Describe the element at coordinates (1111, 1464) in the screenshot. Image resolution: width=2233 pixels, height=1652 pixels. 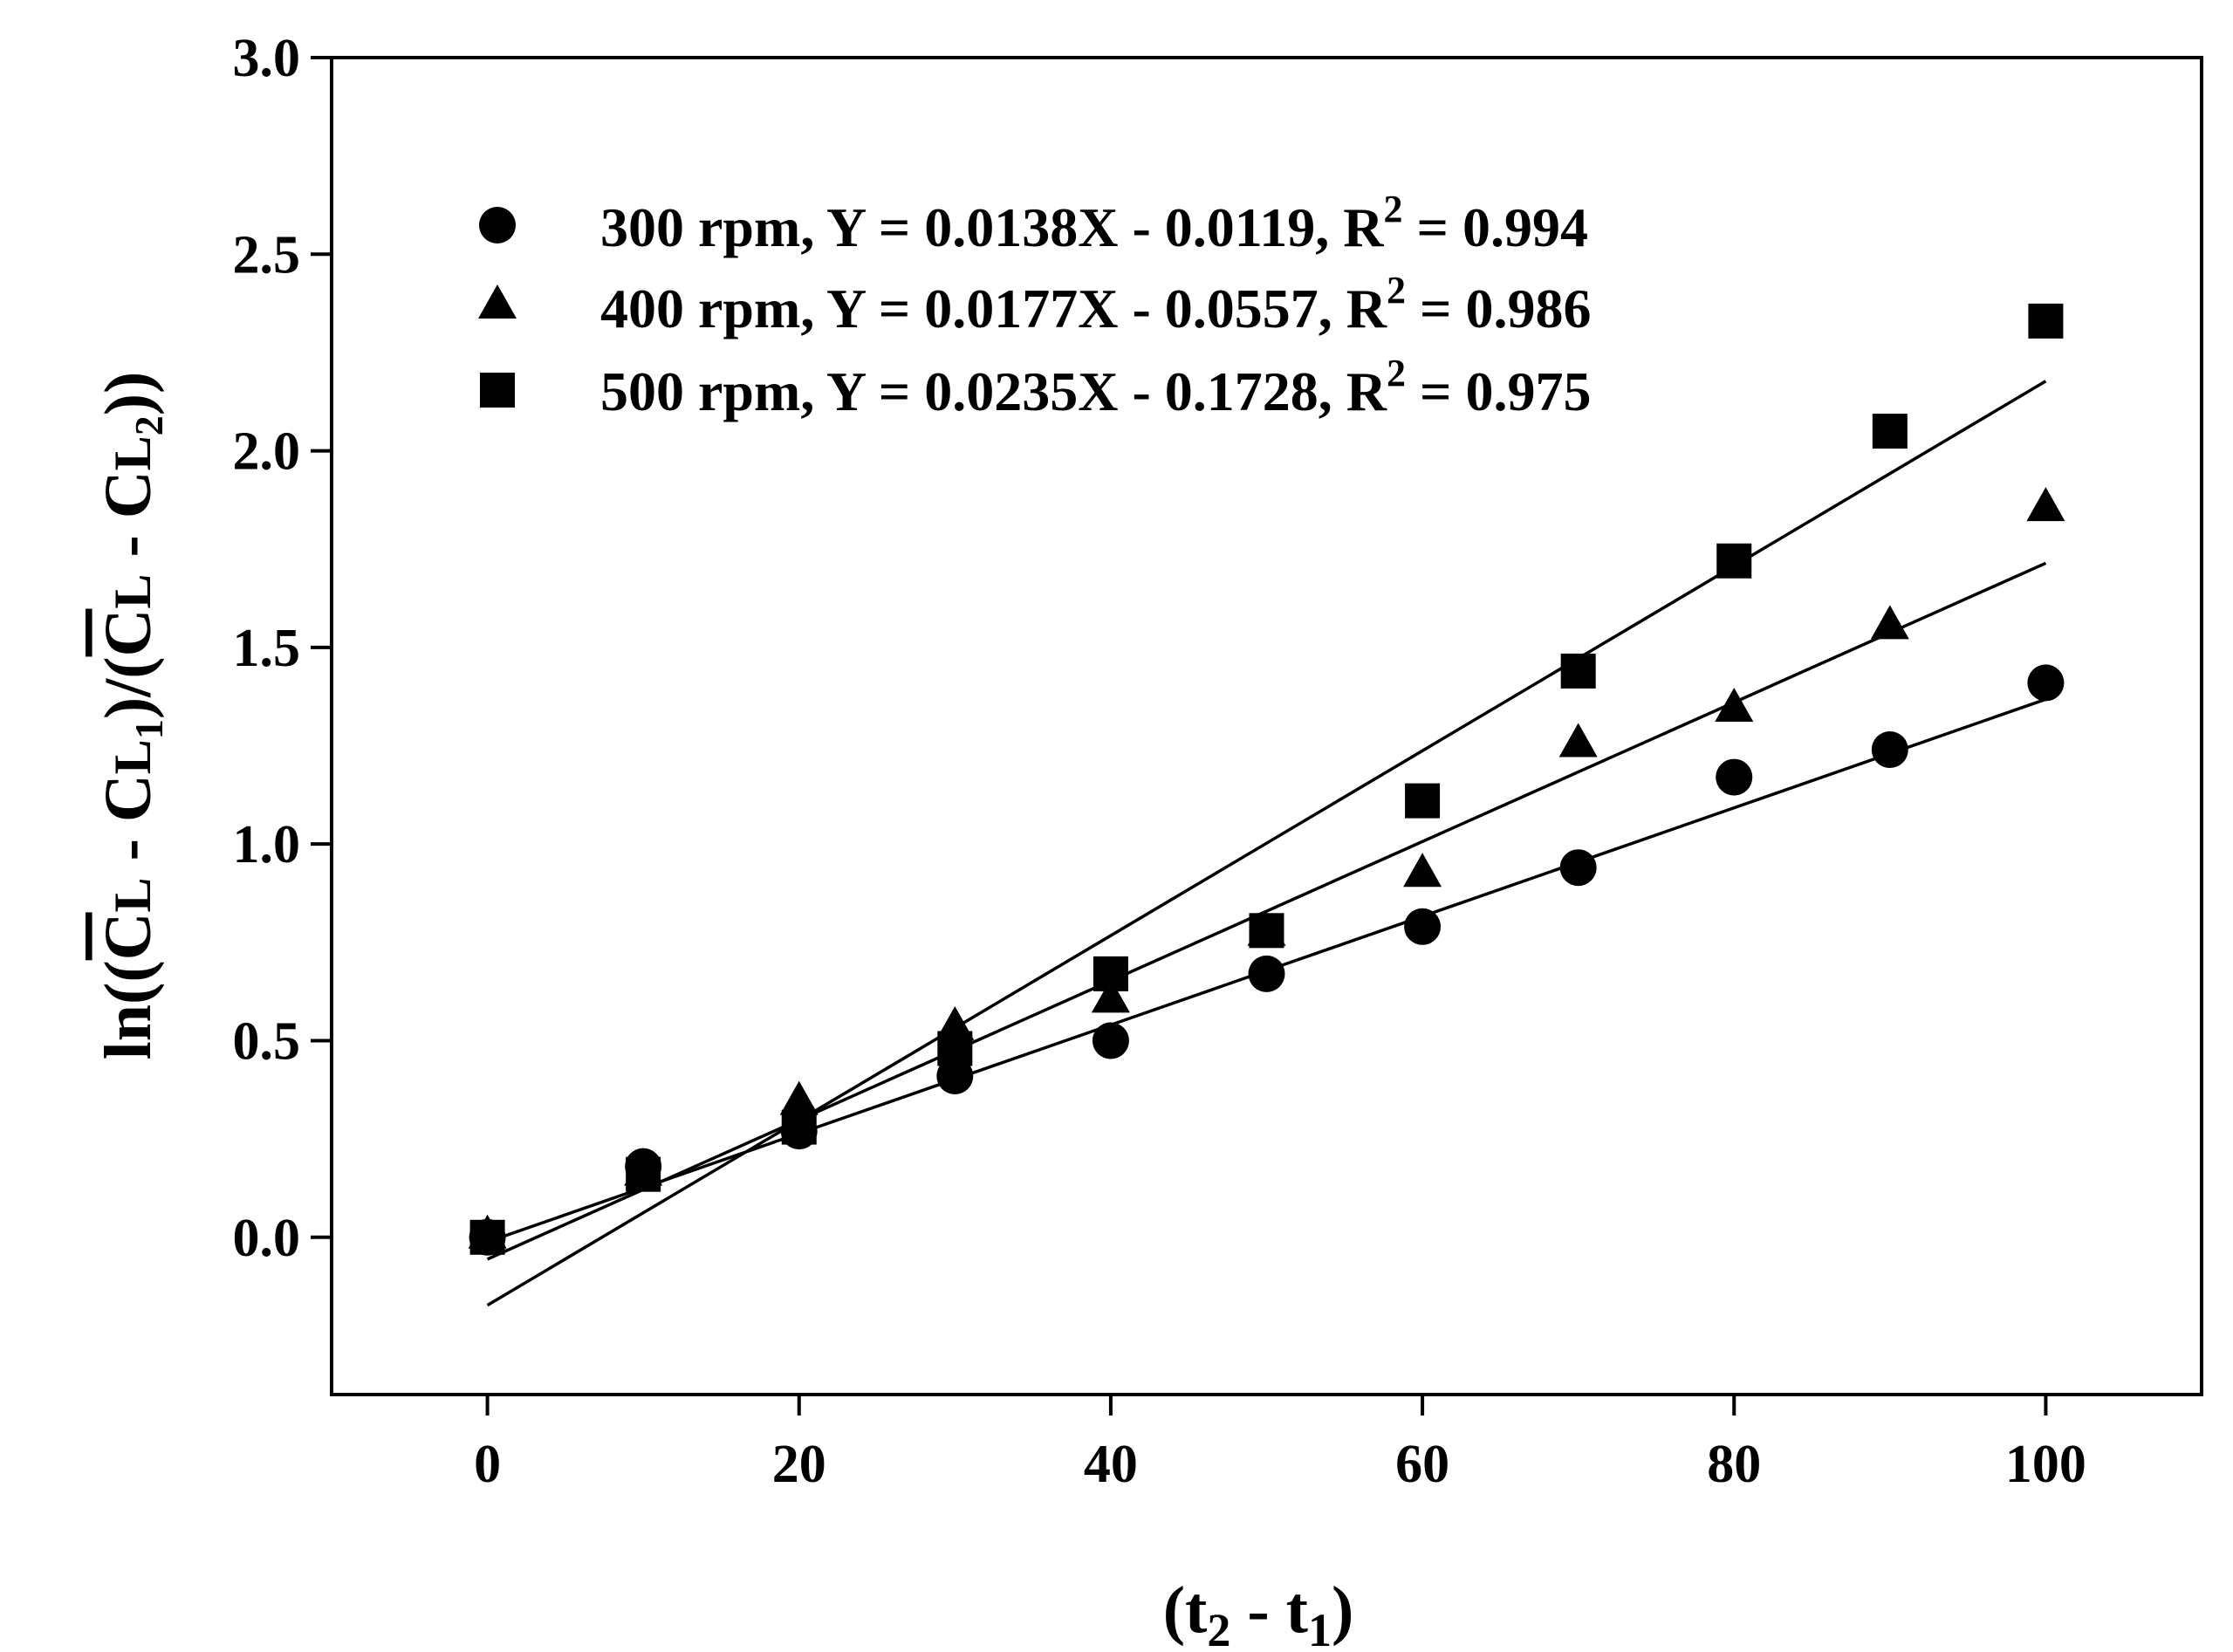
I see `x-tick-label: 40` at that location.